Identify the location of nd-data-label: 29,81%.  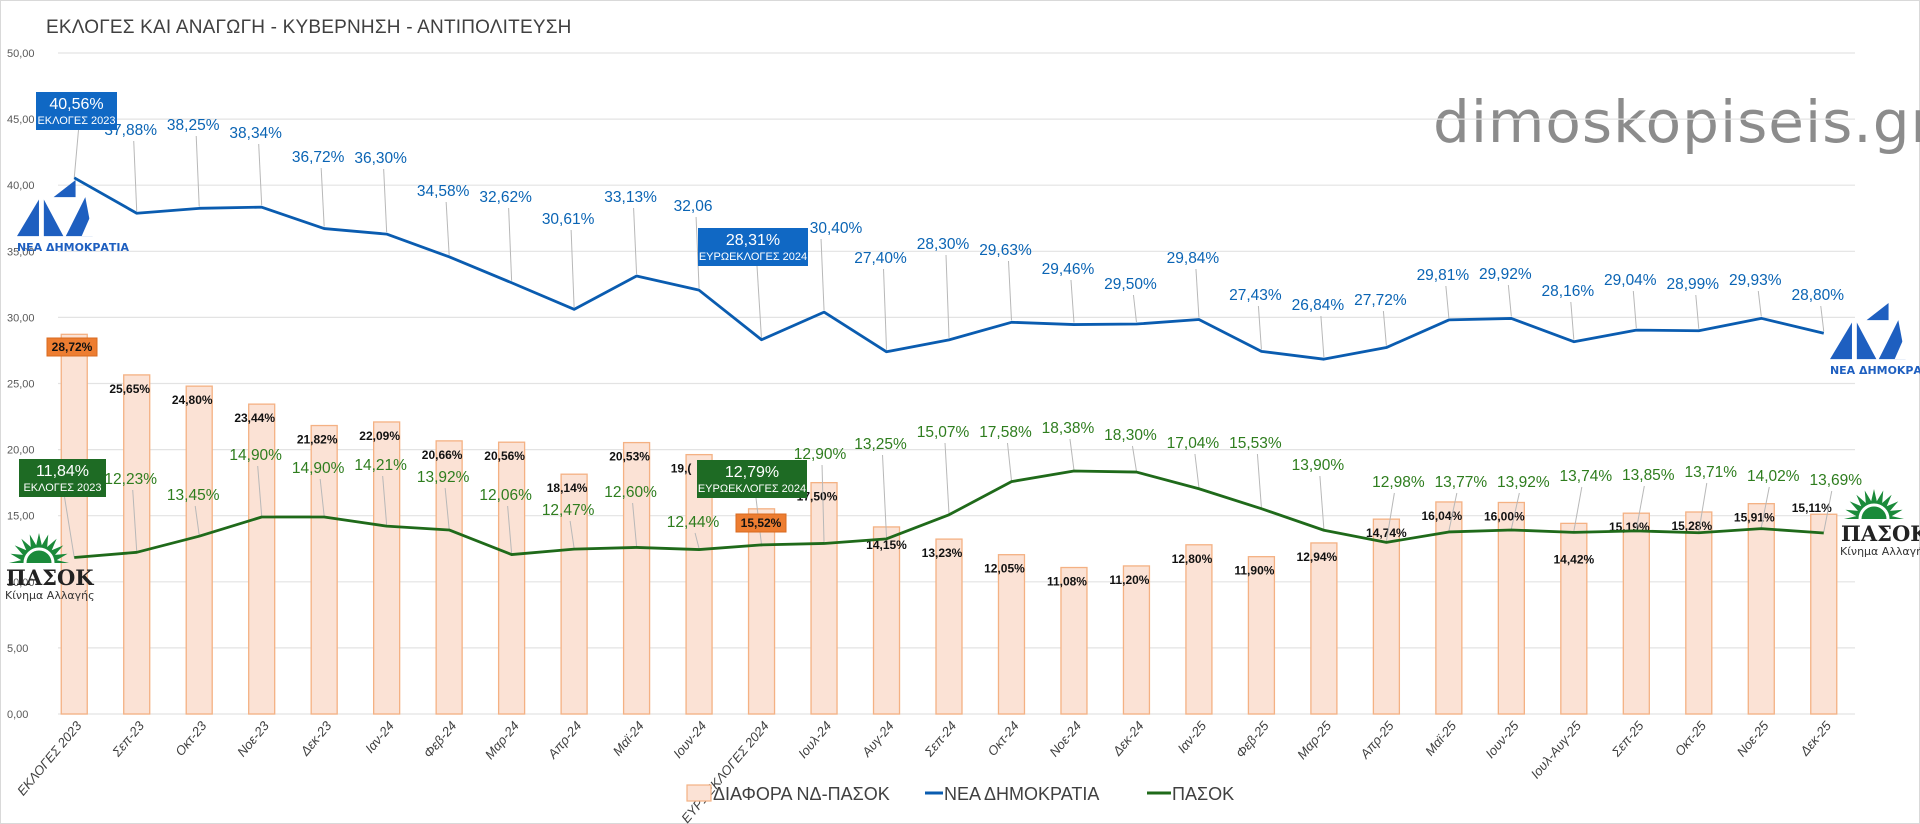
(1443, 275).